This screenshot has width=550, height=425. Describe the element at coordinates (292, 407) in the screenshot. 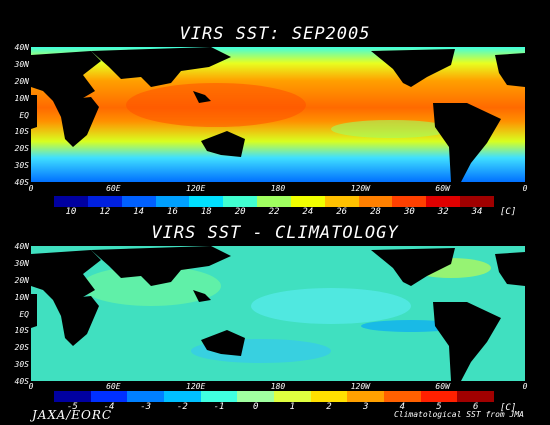

I see `colorbar-tick-label: 1` at that location.